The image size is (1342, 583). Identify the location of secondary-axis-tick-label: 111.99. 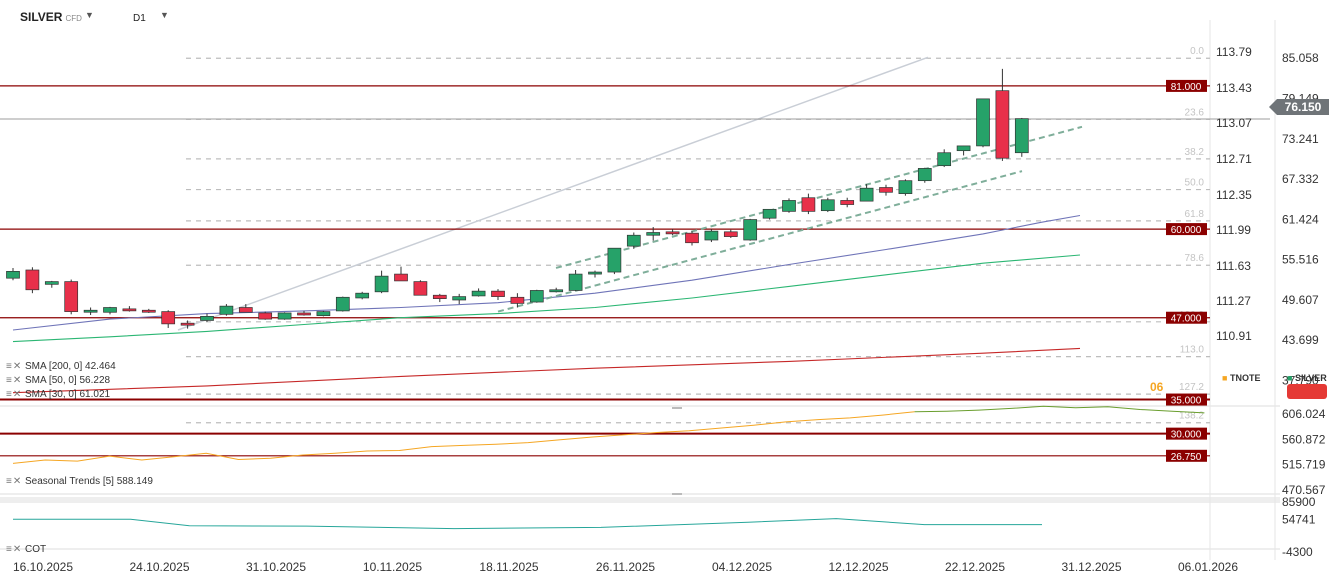
(1233, 230).